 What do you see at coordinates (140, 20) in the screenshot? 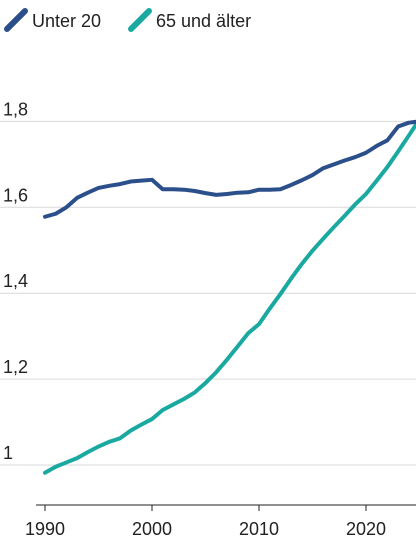
I see `legend-swatch-65-and-older` at bounding box center [140, 20].